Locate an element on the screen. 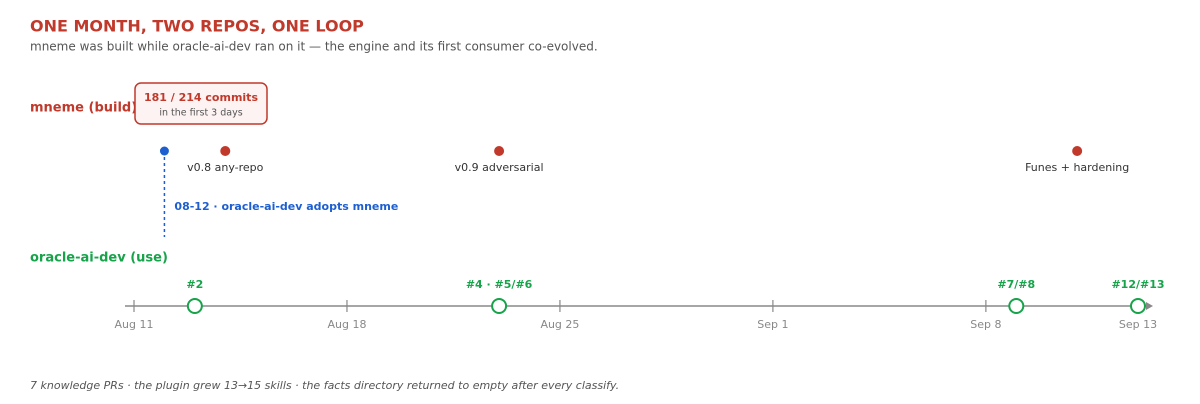 The image size is (1200, 404). use-label: oracle-ai-dev (use) is located at coordinates (99, 258).